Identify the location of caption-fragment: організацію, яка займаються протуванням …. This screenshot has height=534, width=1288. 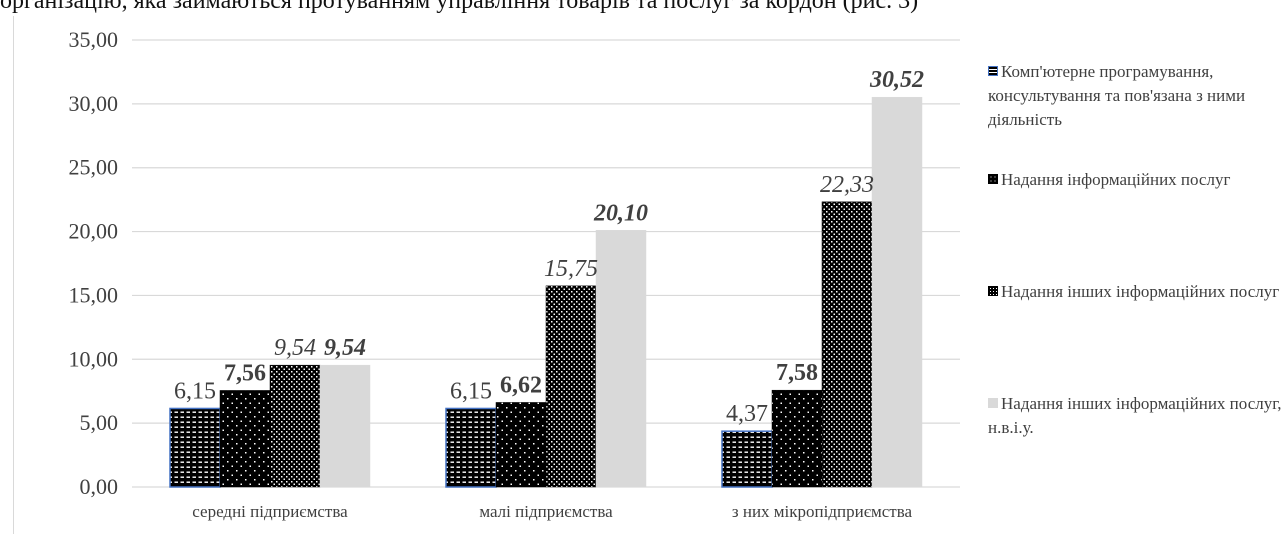
(459, 7).